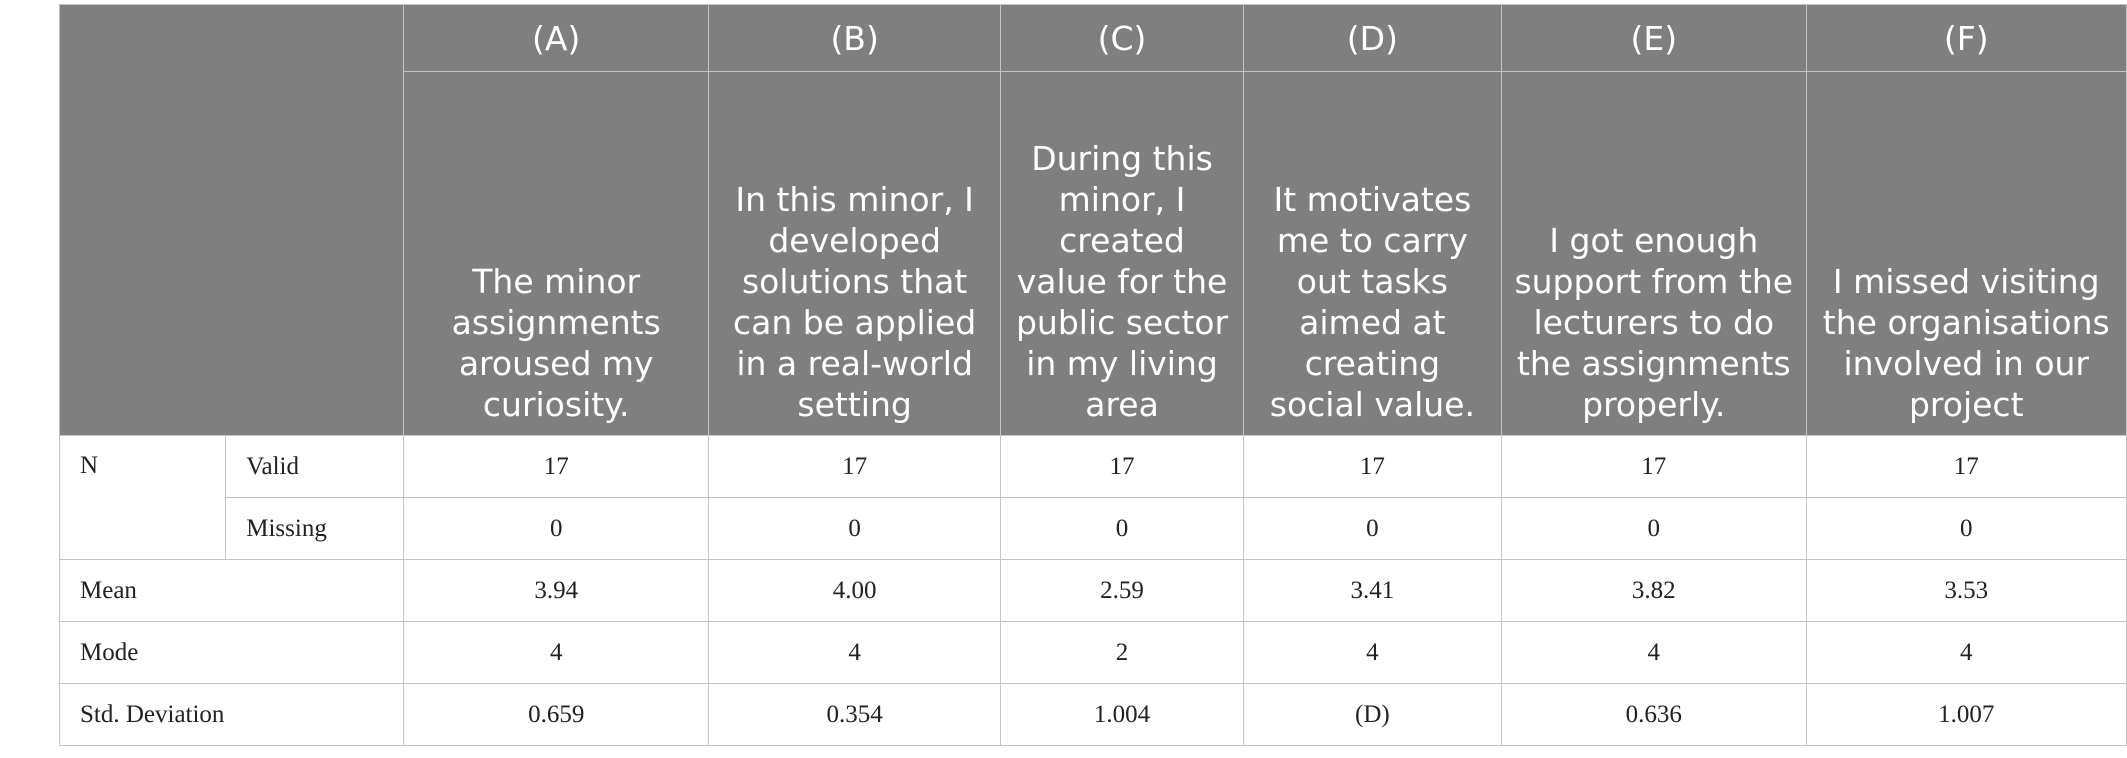 The height and width of the screenshot is (758, 2127). Describe the element at coordinates (1966, 38) in the screenshot. I see `column-letter-f: (F)` at that location.